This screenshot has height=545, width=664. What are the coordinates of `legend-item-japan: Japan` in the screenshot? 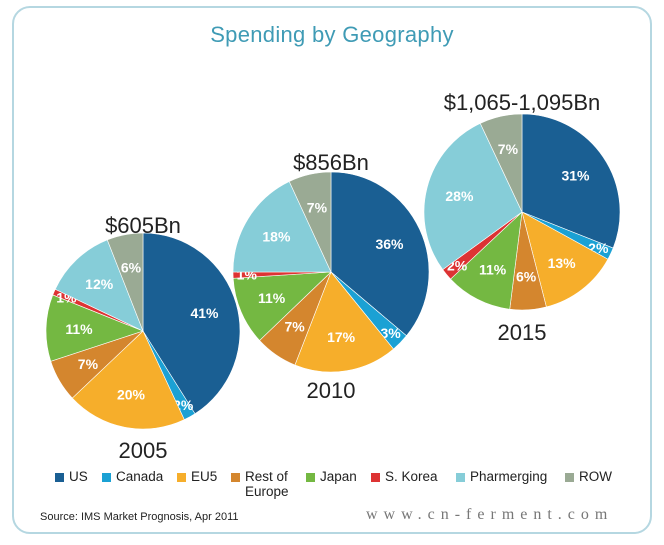 It's located at (331, 476).